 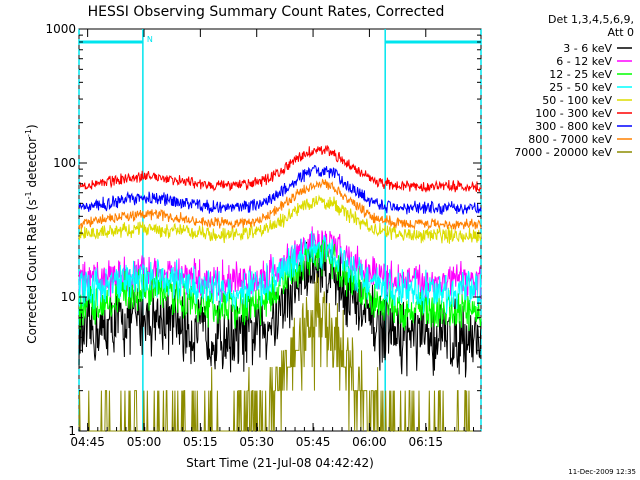 What do you see at coordinates (72, 431) in the screenshot?
I see `y-tick-label: 1` at bounding box center [72, 431].